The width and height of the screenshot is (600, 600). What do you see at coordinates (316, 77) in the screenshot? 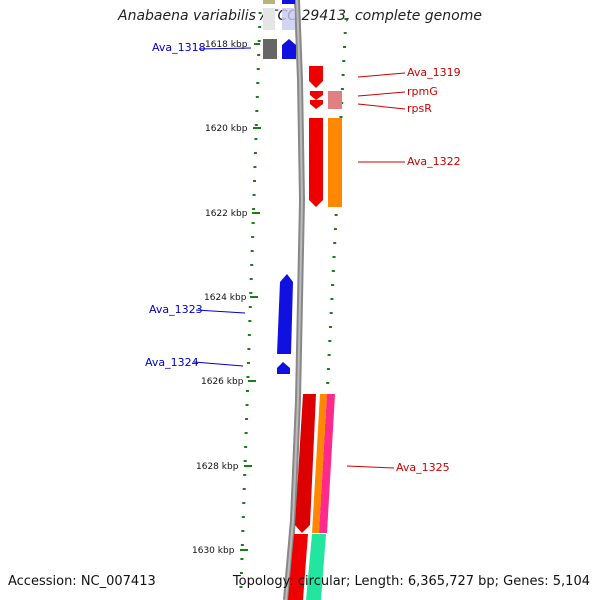
I see `gene-ava-1319-shape` at bounding box center [316, 77].